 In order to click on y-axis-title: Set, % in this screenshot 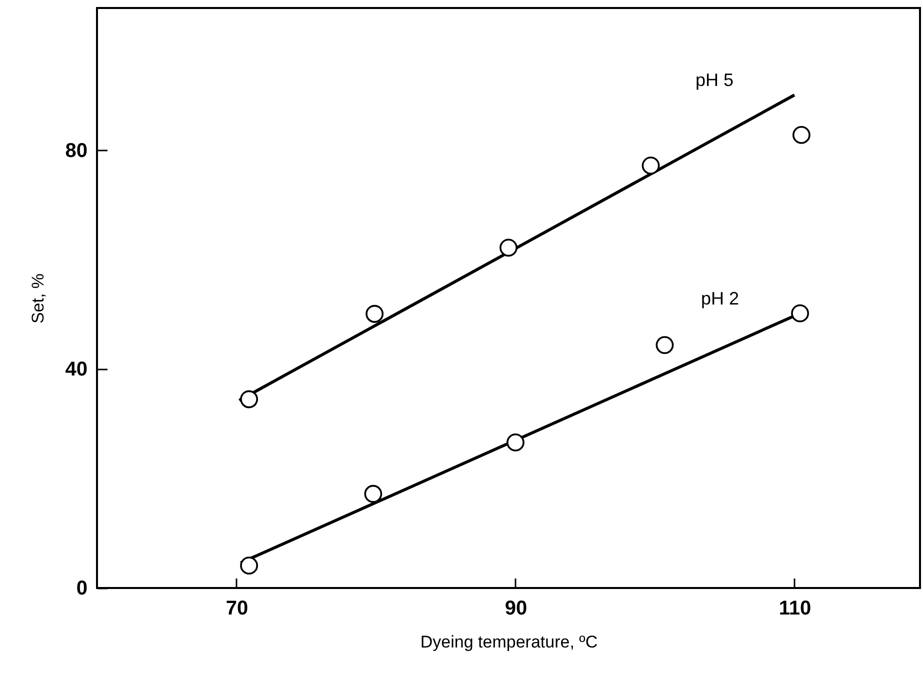, I will do `click(38, 298)`.